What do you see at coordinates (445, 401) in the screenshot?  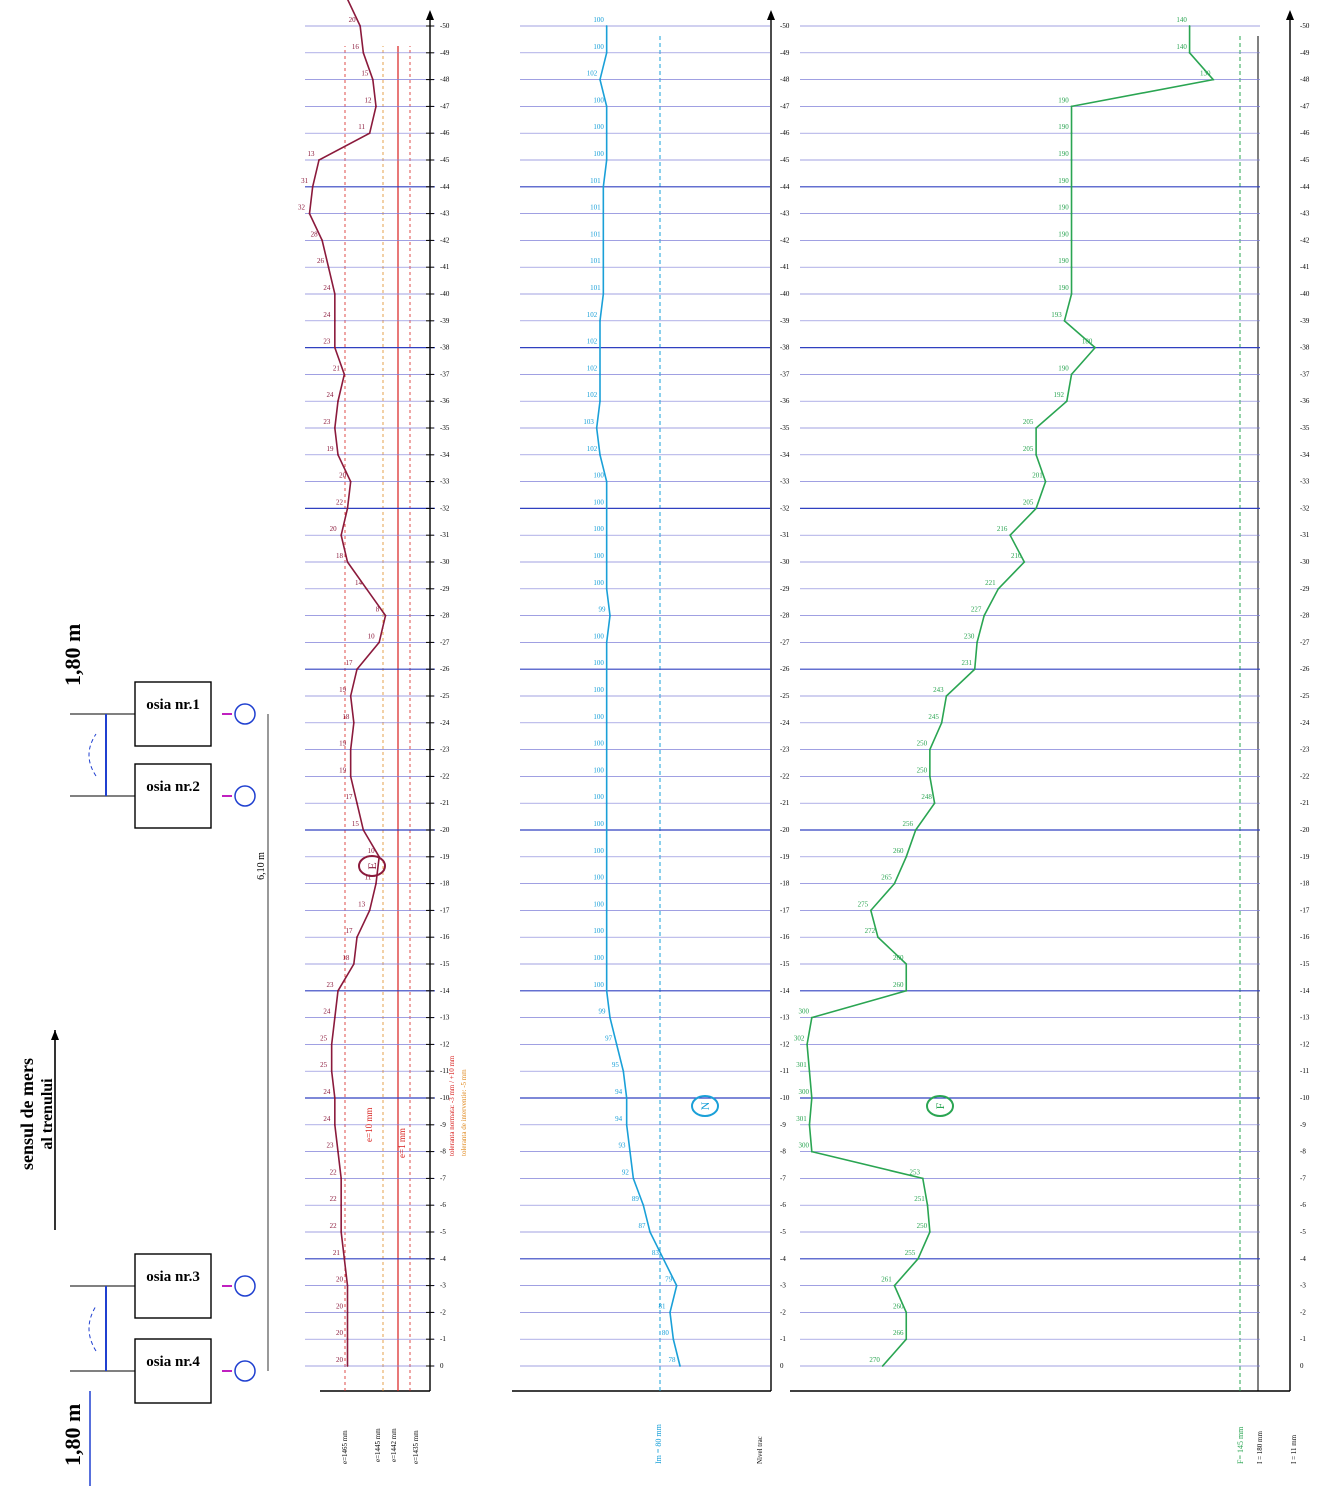 I see `tick-label-E: -36` at bounding box center [445, 401].